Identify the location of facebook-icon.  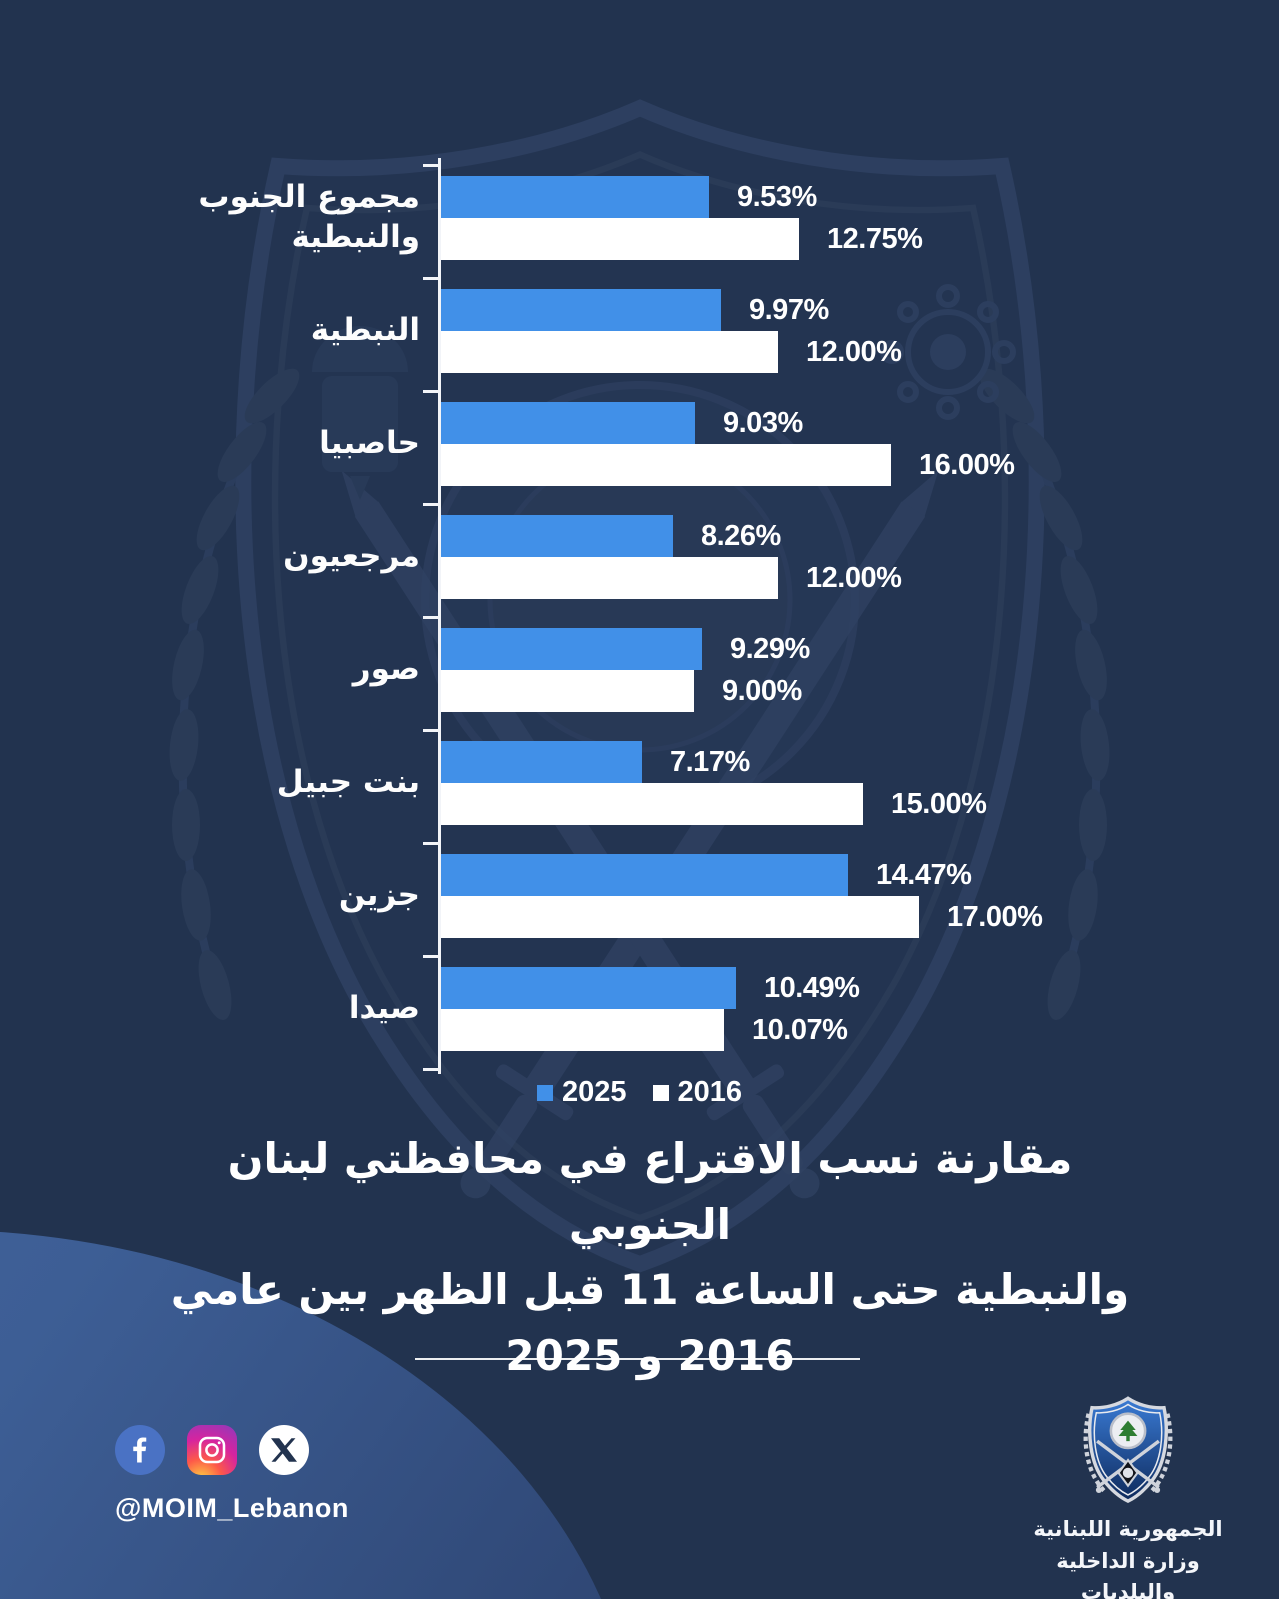
(140, 1450).